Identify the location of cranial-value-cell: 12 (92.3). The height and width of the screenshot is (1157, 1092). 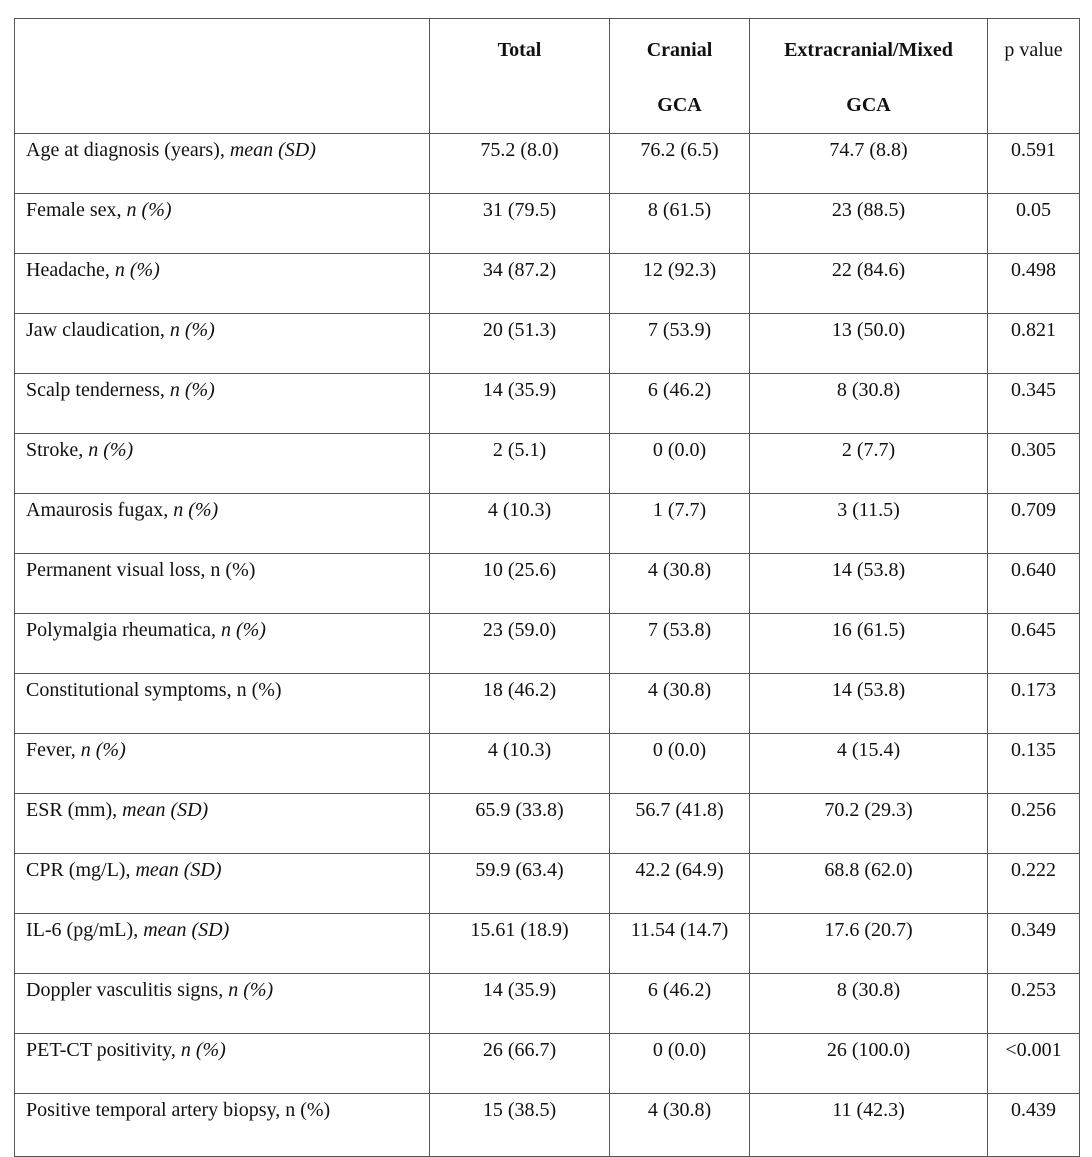
(679, 283).